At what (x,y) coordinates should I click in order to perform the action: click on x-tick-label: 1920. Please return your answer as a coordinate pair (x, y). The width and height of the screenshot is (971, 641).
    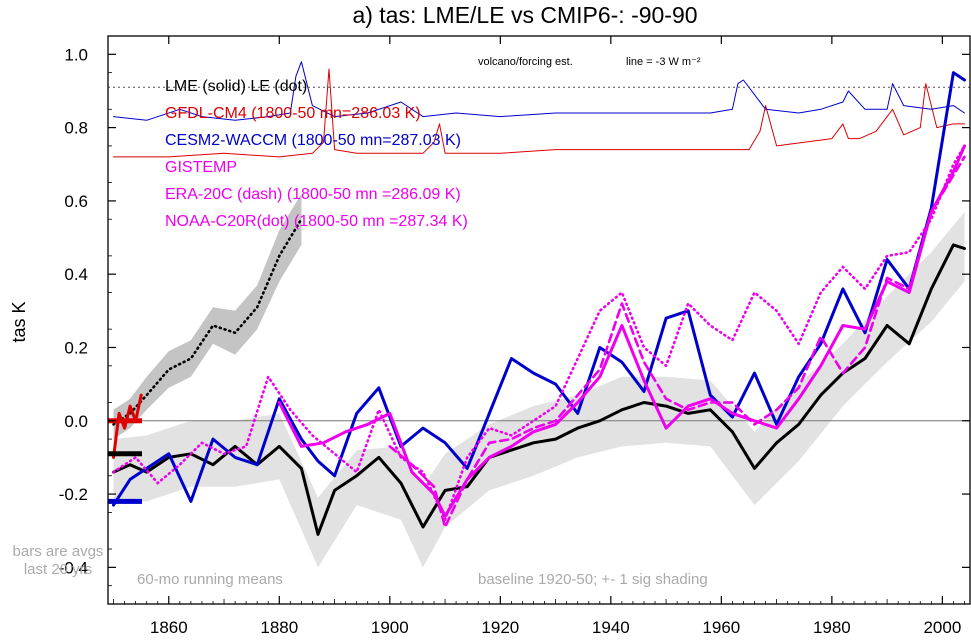
    Looking at the image, I should click on (500, 627).